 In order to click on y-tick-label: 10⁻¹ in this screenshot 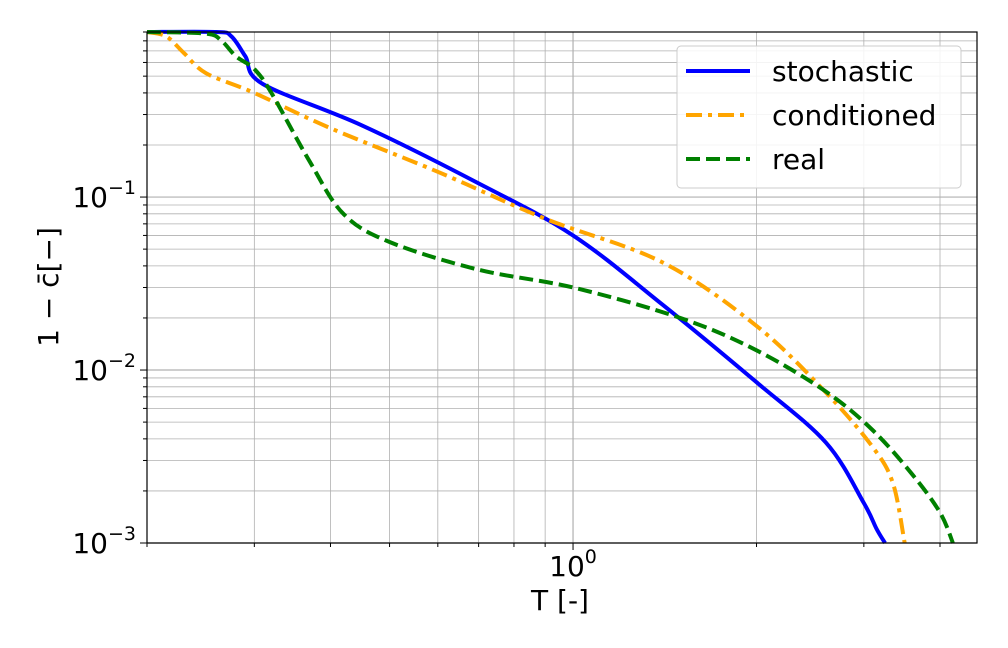, I will do `click(104, 195)`.